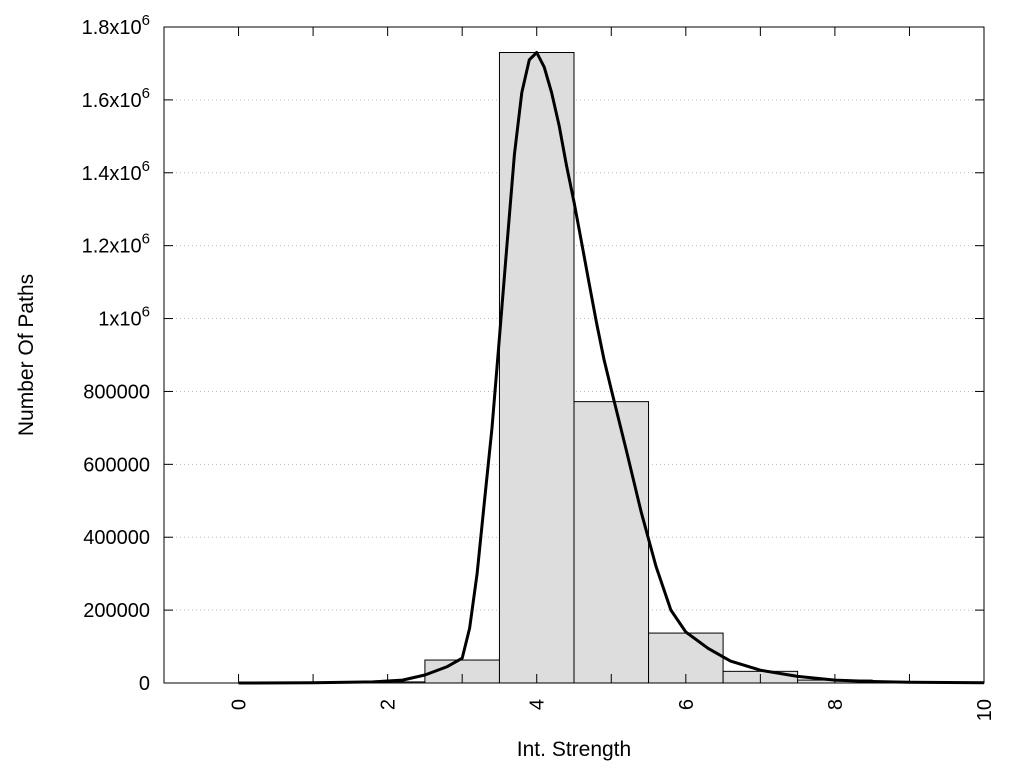 The height and width of the screenshot is (768, 1024). What do you see at coordinates (144, 684) in the screenshot?
I see `y-tick-label: 0` at bounding box center [144, 684].